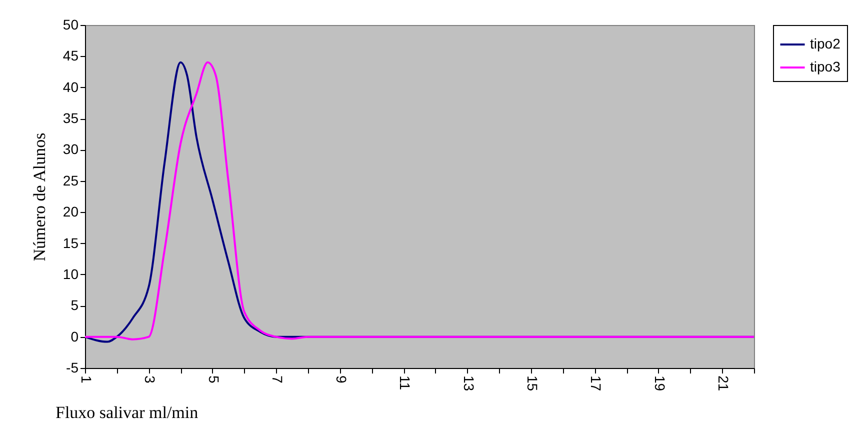 Image resolution: width=852 pixels, height=427 pixels. Describe the element at coordinates (74, 336) in the screenshot. I see `y-tick-label: 0` at that location.